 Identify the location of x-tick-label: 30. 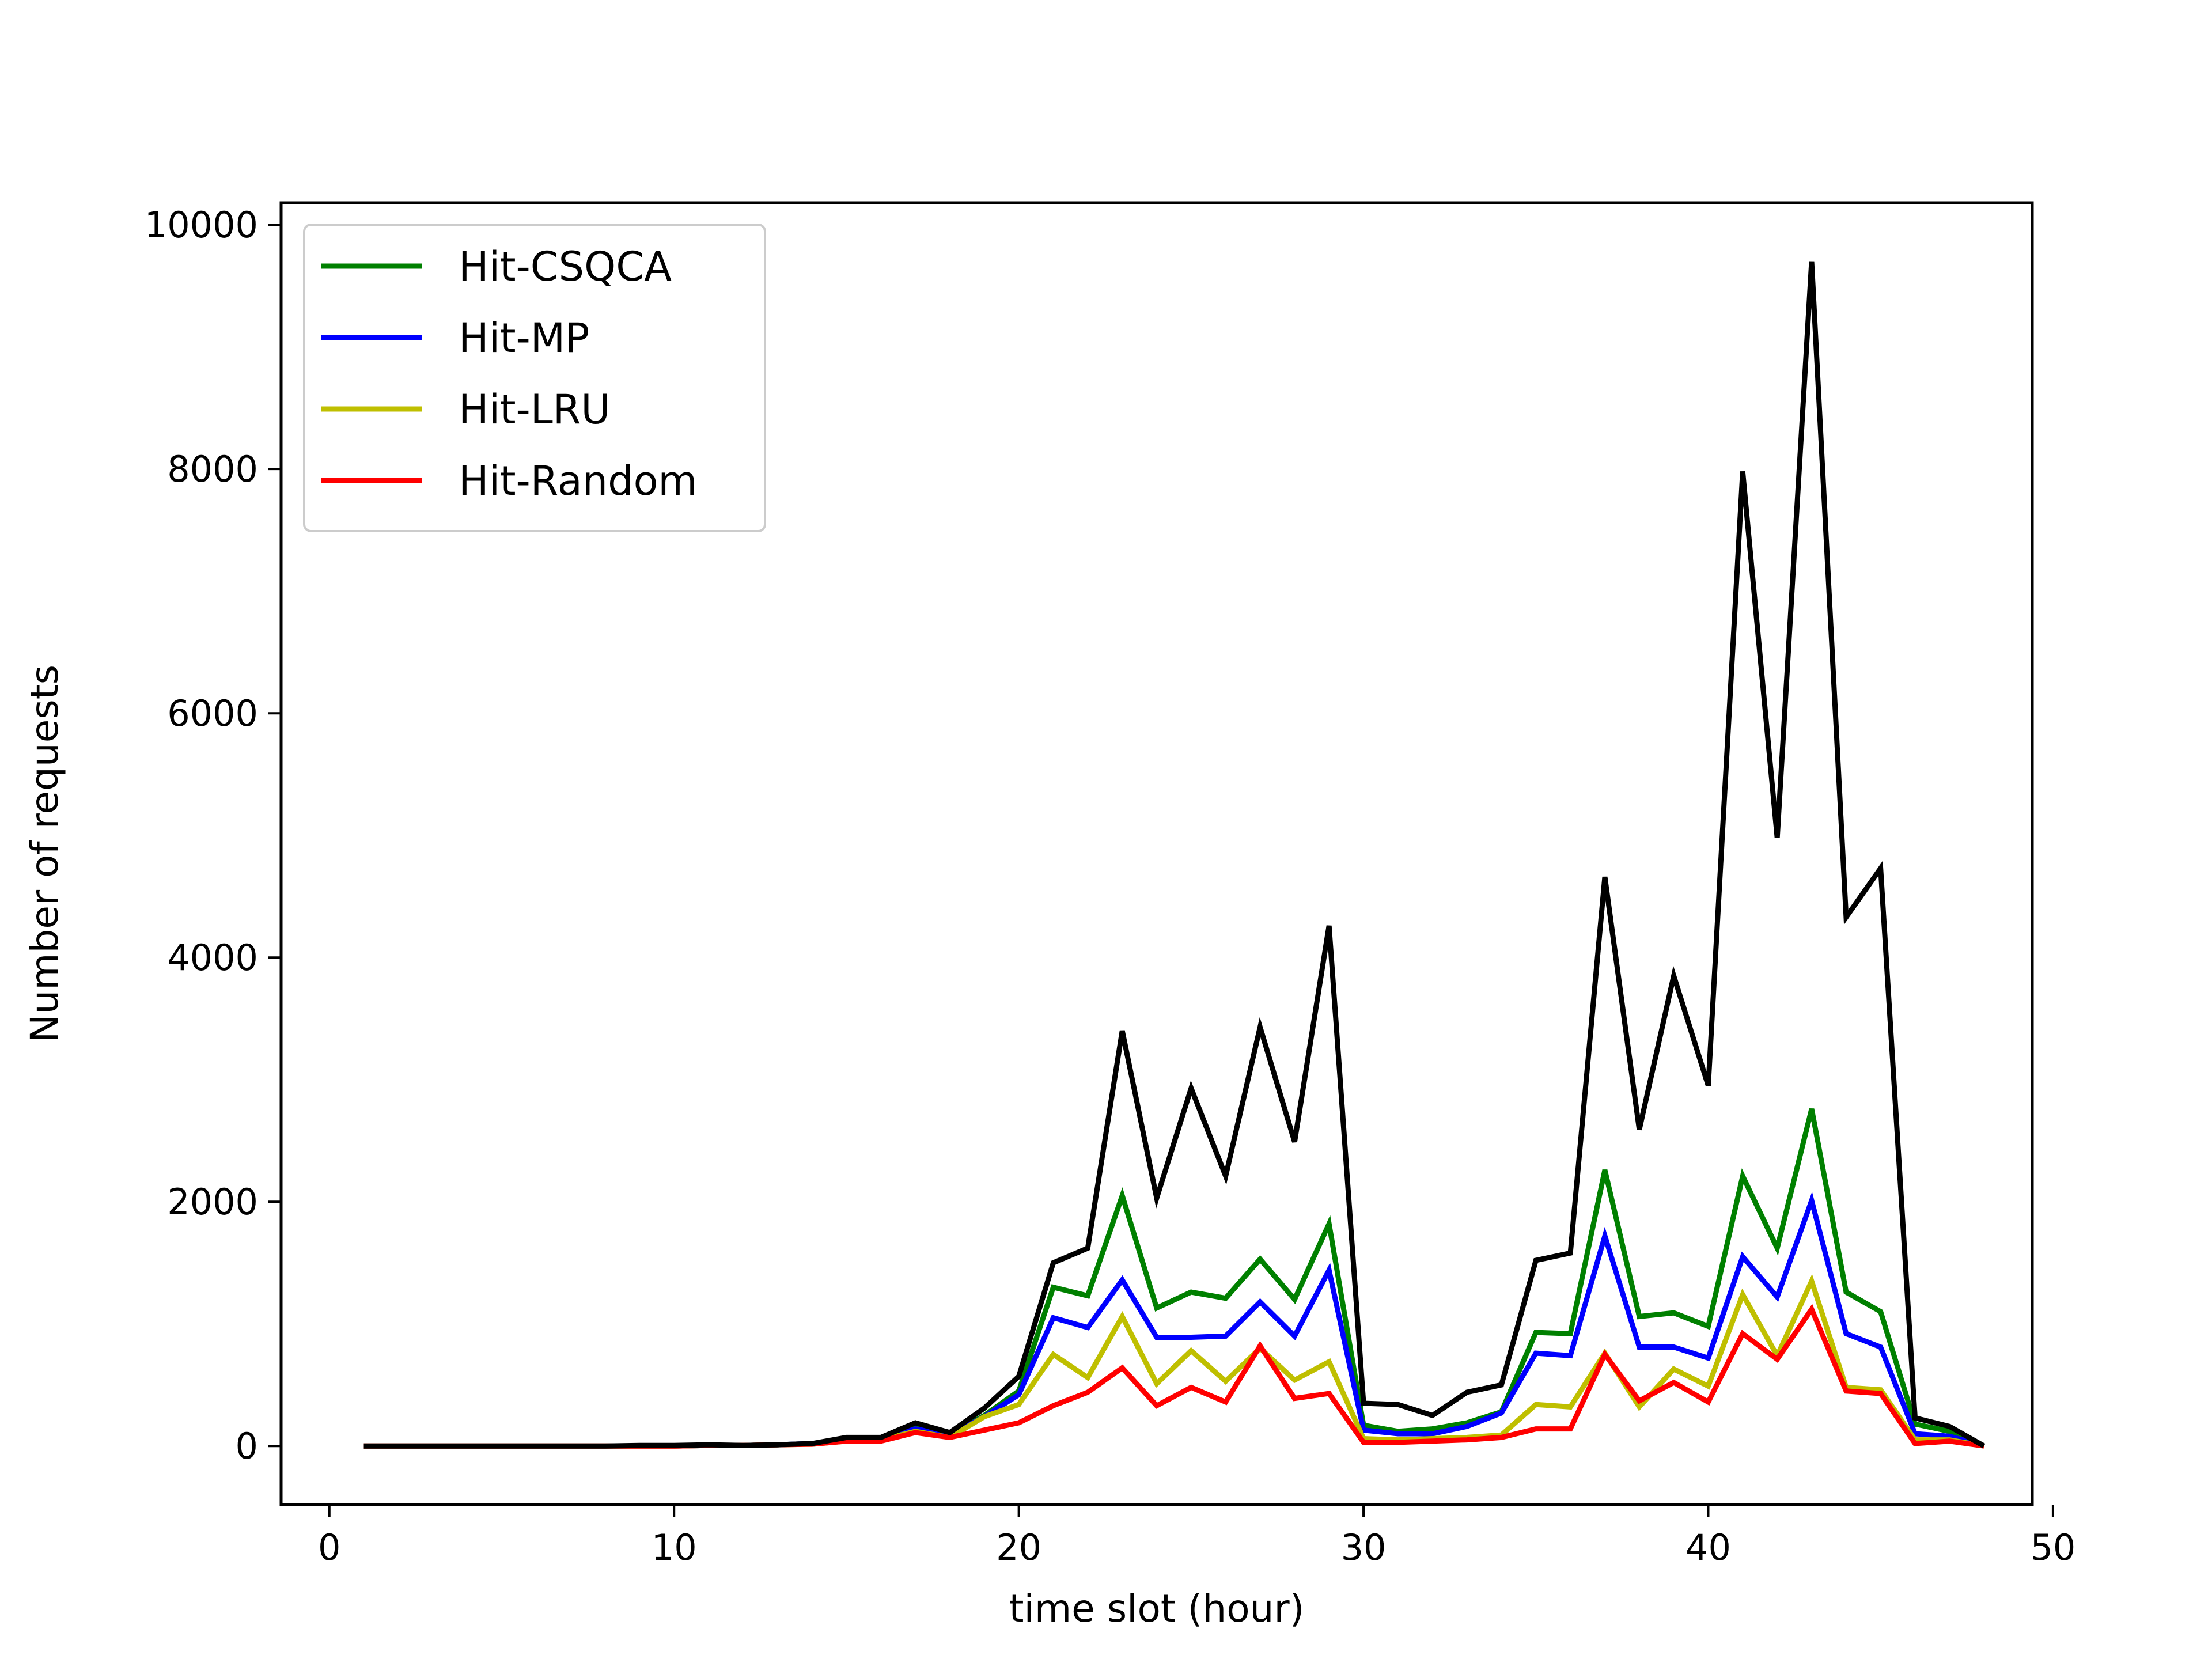
(1364, 1548).